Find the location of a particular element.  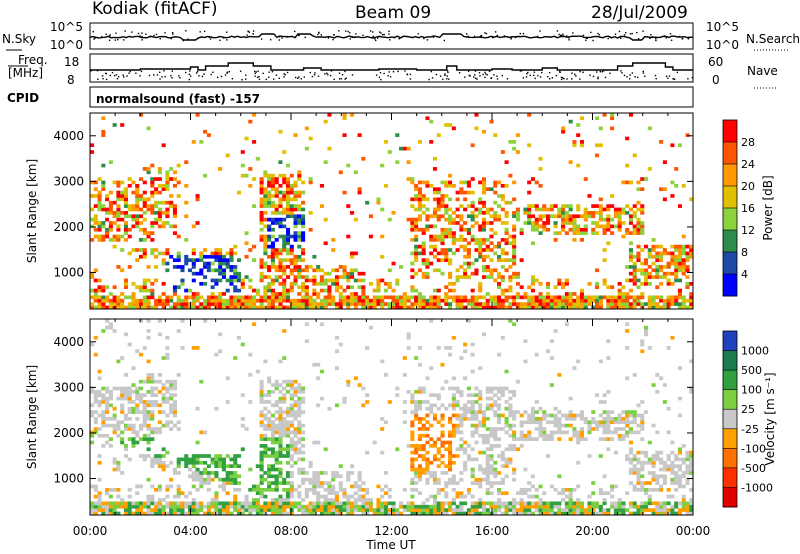

y-tick-label: 4000 is located at coordinates (68, 136).